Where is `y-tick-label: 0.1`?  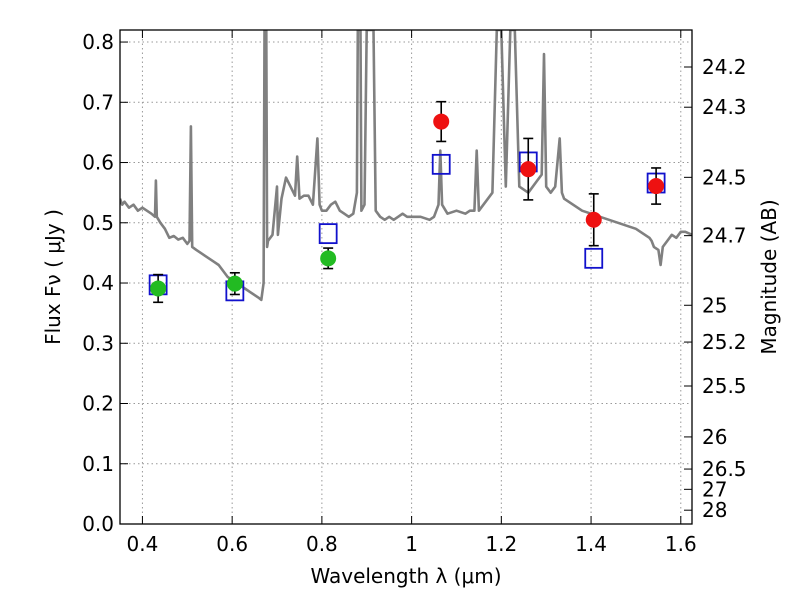 y-tick-label: 0.1 is located at coordinates (98, 464).